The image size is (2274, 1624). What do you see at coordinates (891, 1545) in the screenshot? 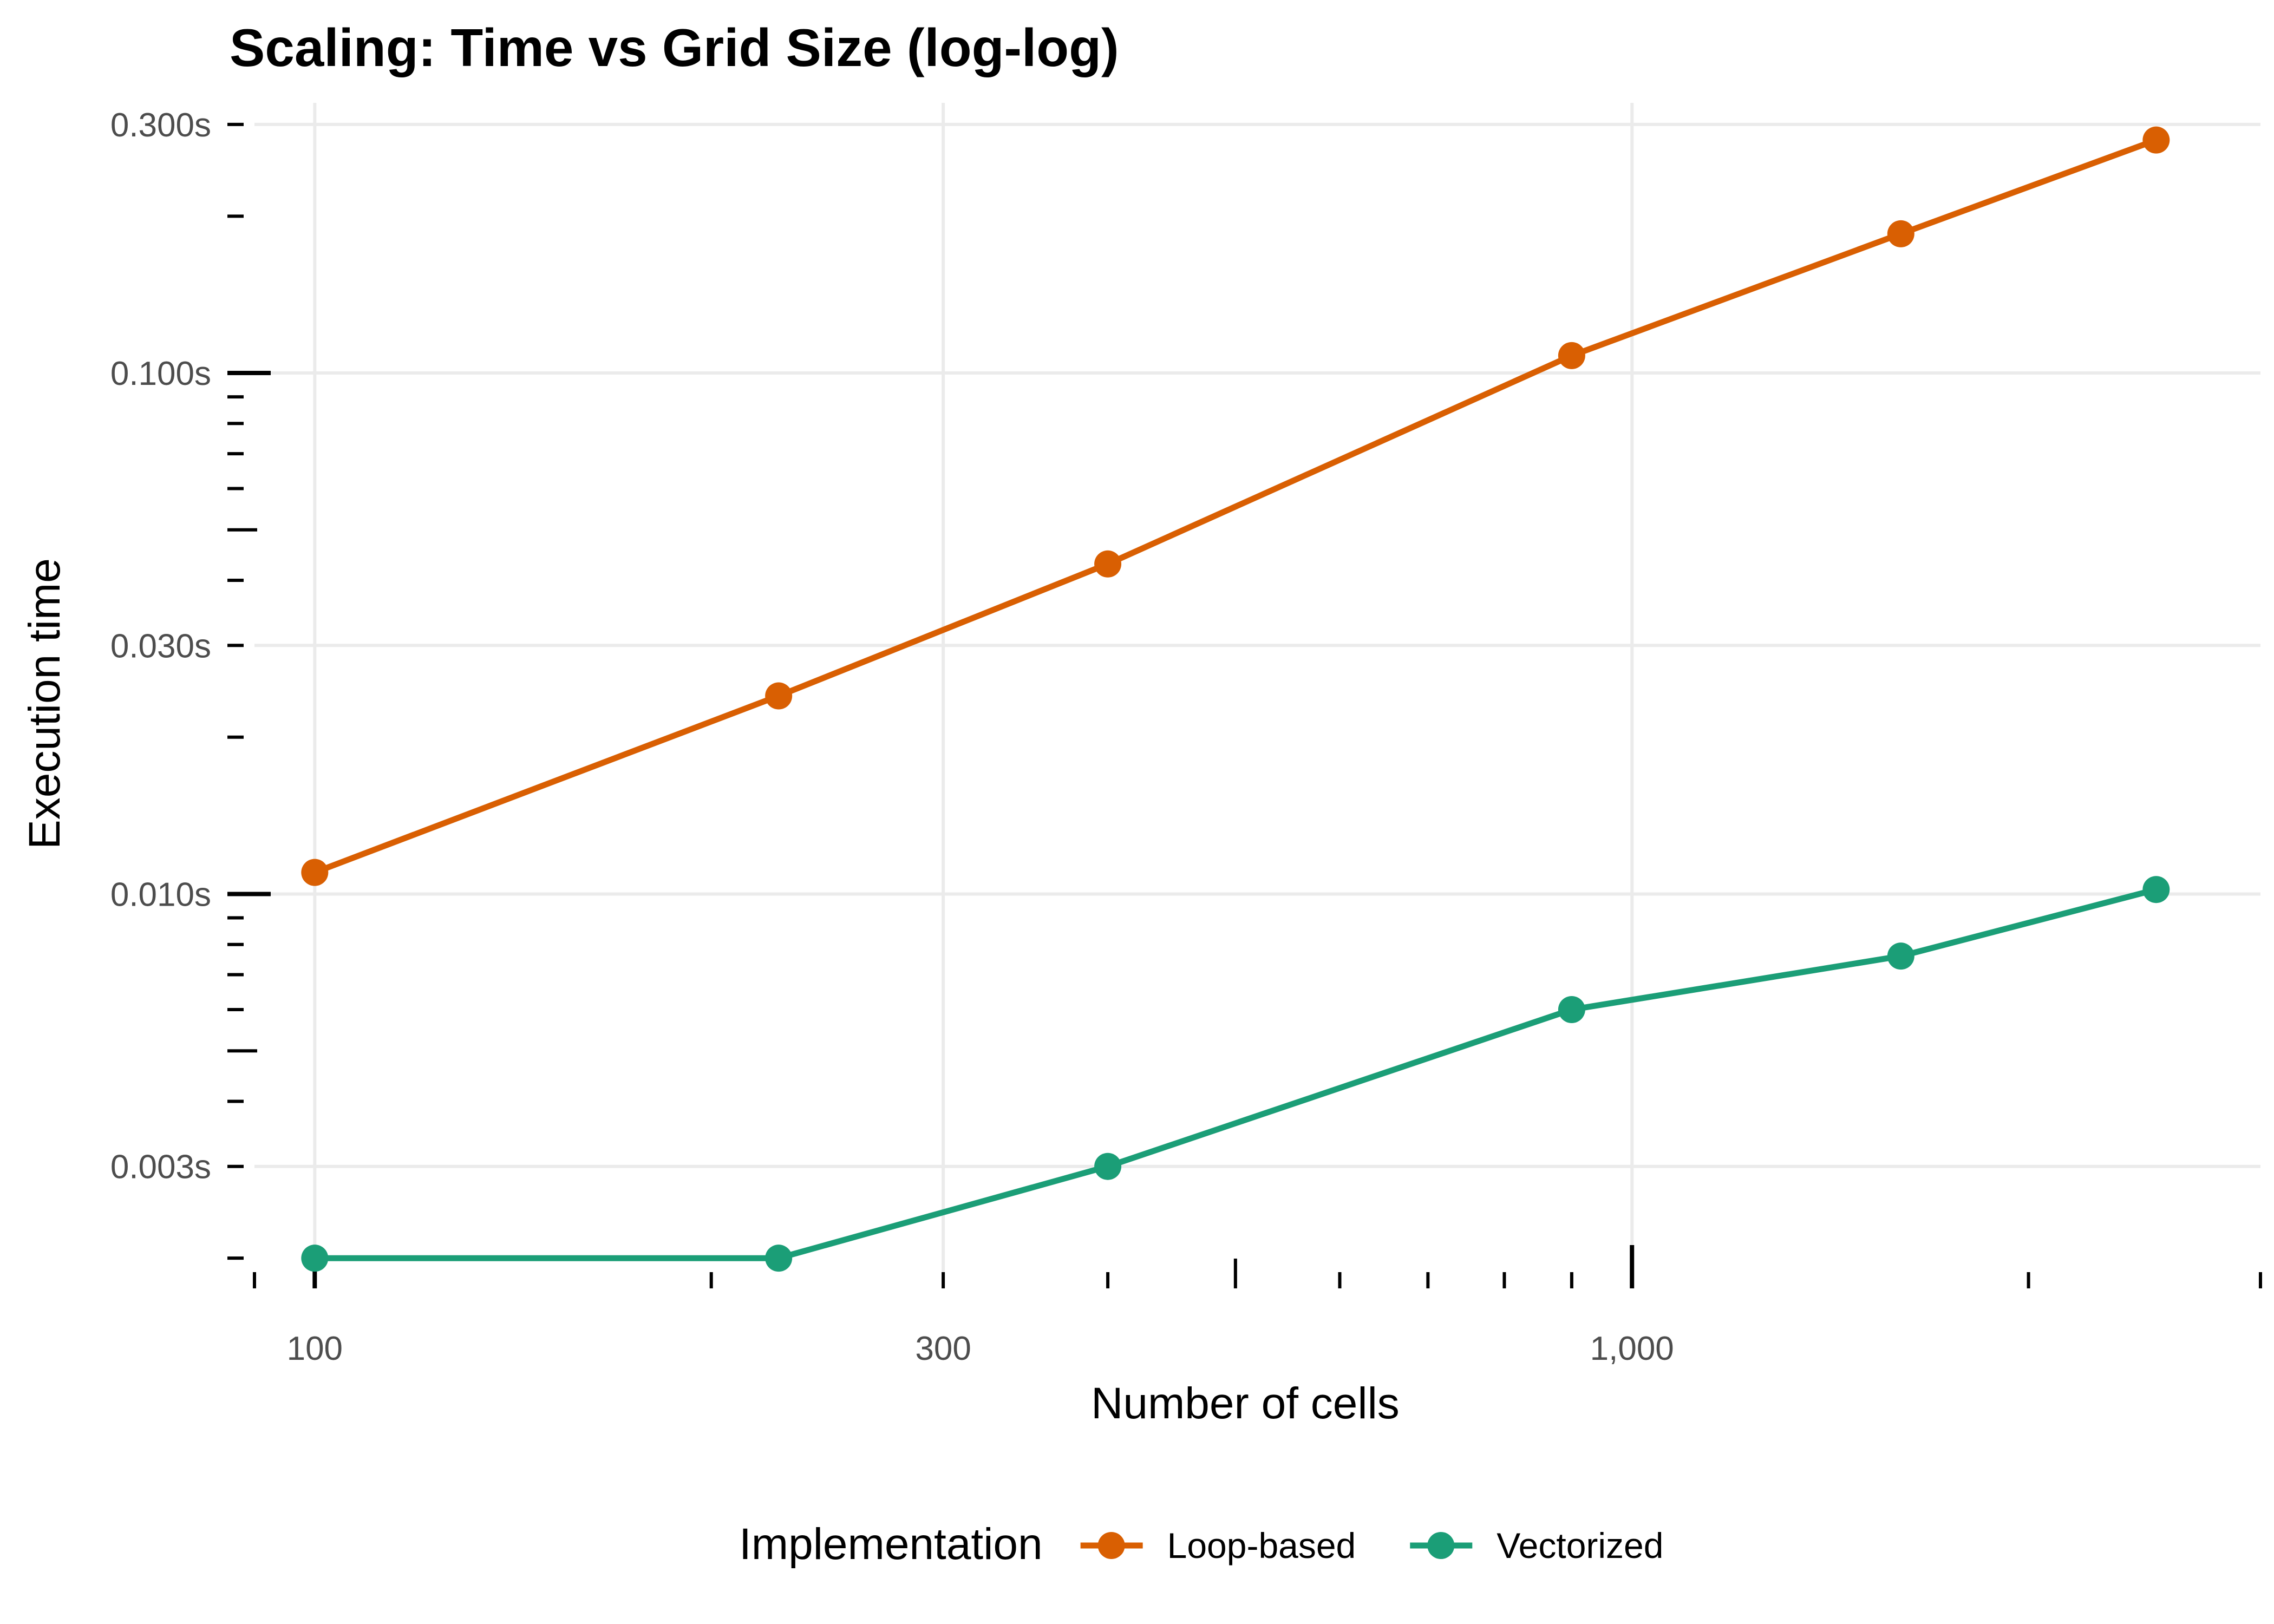
I see `legend-title: Implementation` at bounding box center [891, 1545].